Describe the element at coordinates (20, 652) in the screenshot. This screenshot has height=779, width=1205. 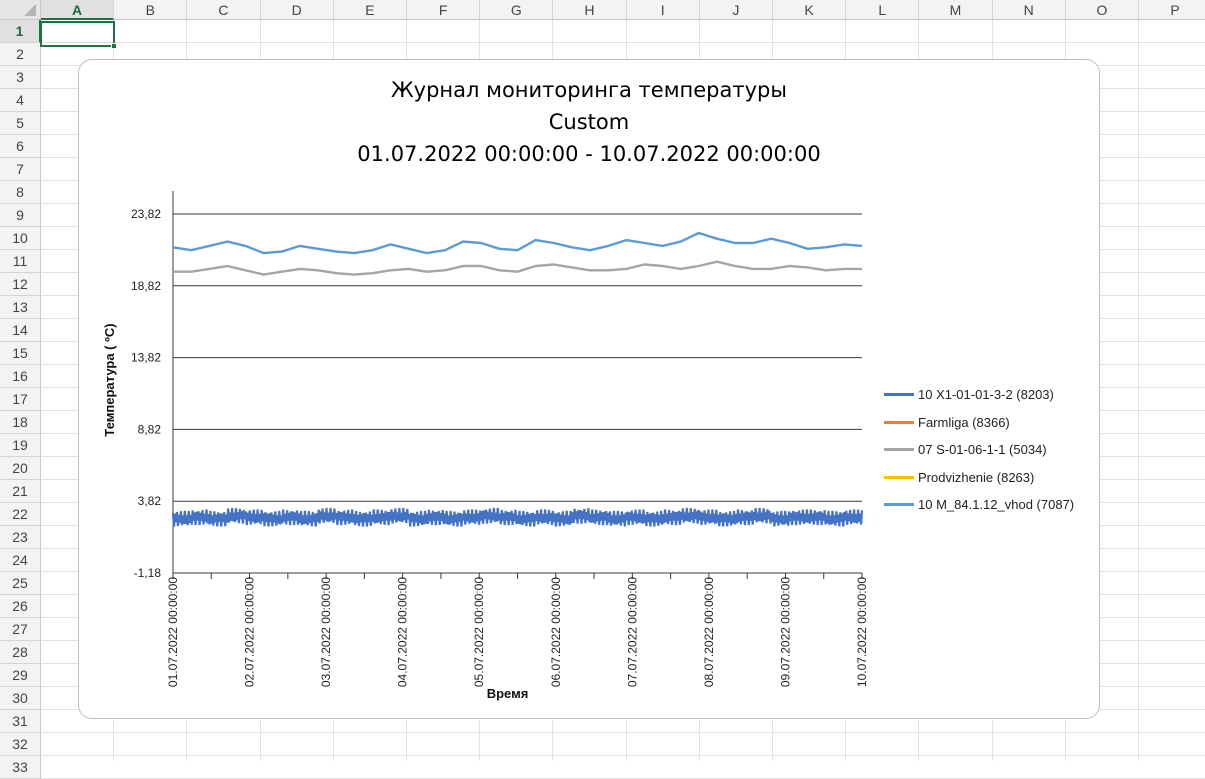
I see `row-header-28: 28` at that location.